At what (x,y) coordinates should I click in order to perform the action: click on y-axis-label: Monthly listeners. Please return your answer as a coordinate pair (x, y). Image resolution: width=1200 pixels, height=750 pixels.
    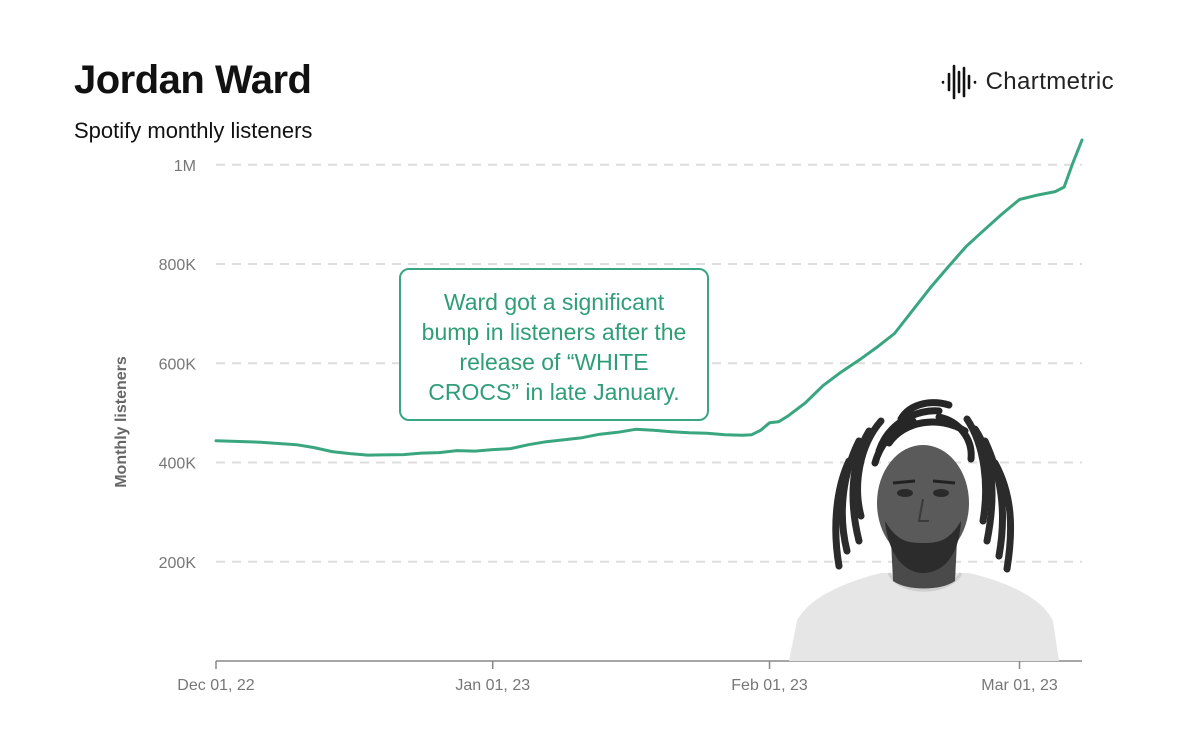
    Looking at the image, I should click on (121, 422).